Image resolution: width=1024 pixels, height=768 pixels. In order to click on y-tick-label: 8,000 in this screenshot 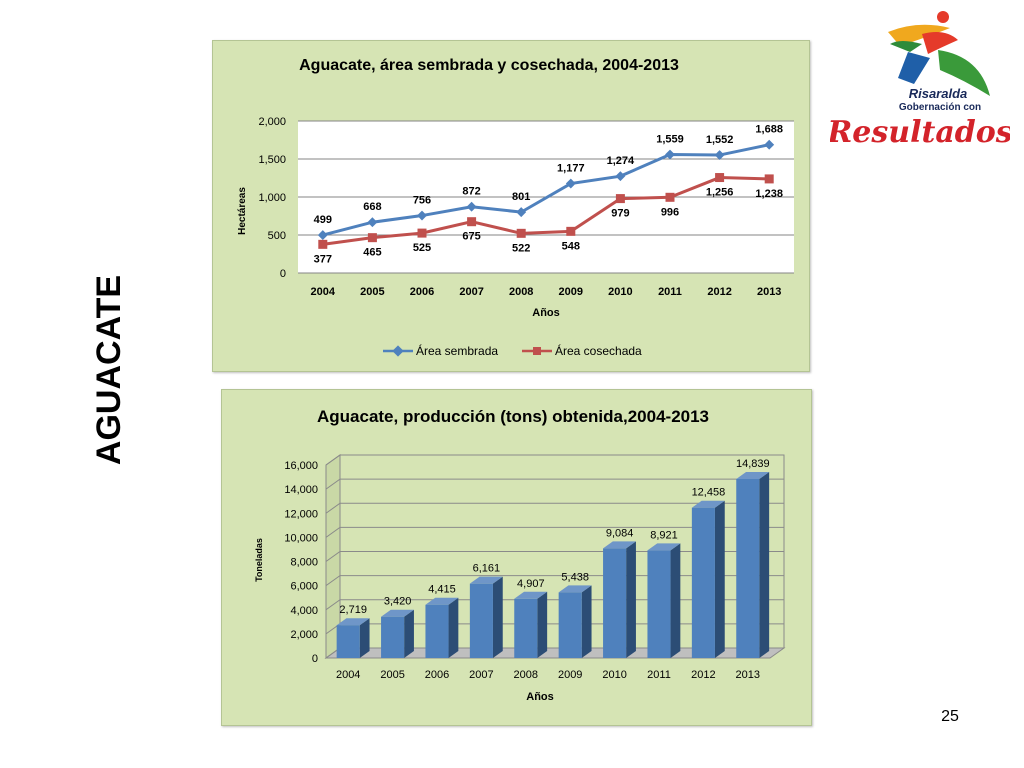, I will do `click(304, 563)`.